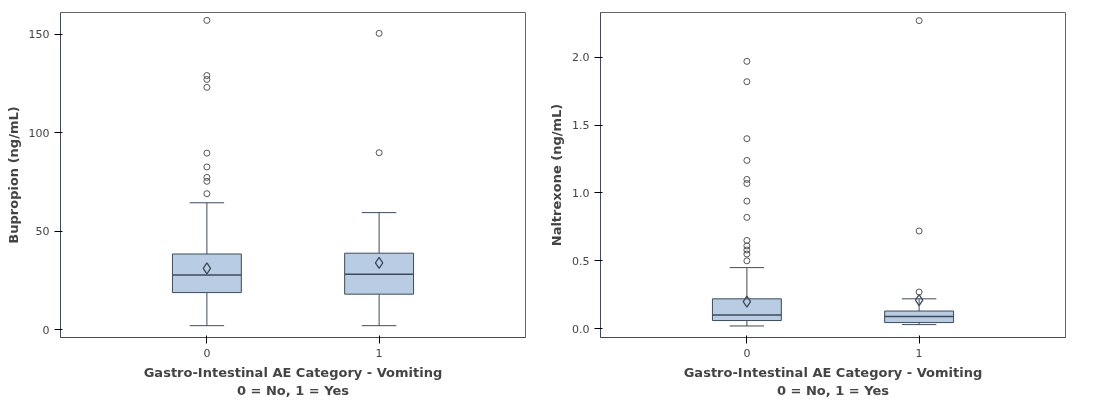  Describe the element at coordinates (581, 126) in the screenshot. I see `y-tick-label: 1.5` at that location.